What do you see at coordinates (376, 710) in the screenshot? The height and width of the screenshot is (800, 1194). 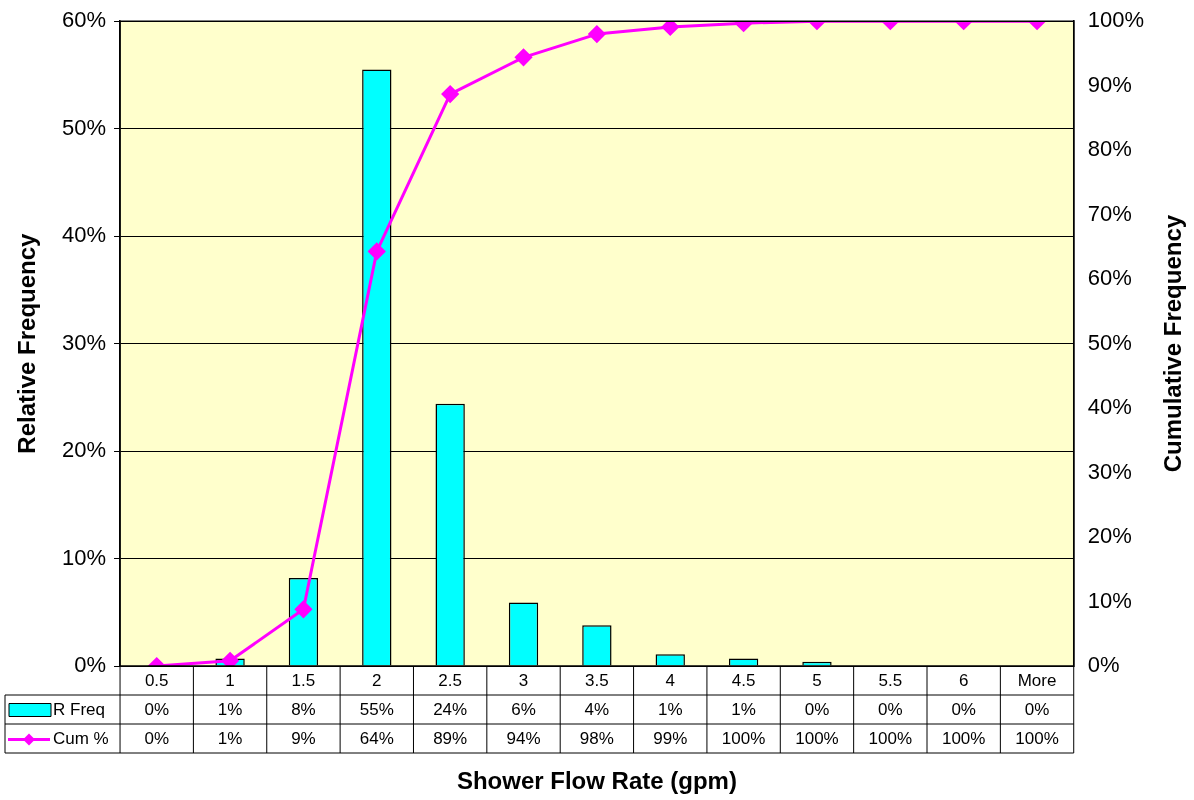 I see `data-label: 55%` at bounding box center [376, 710].